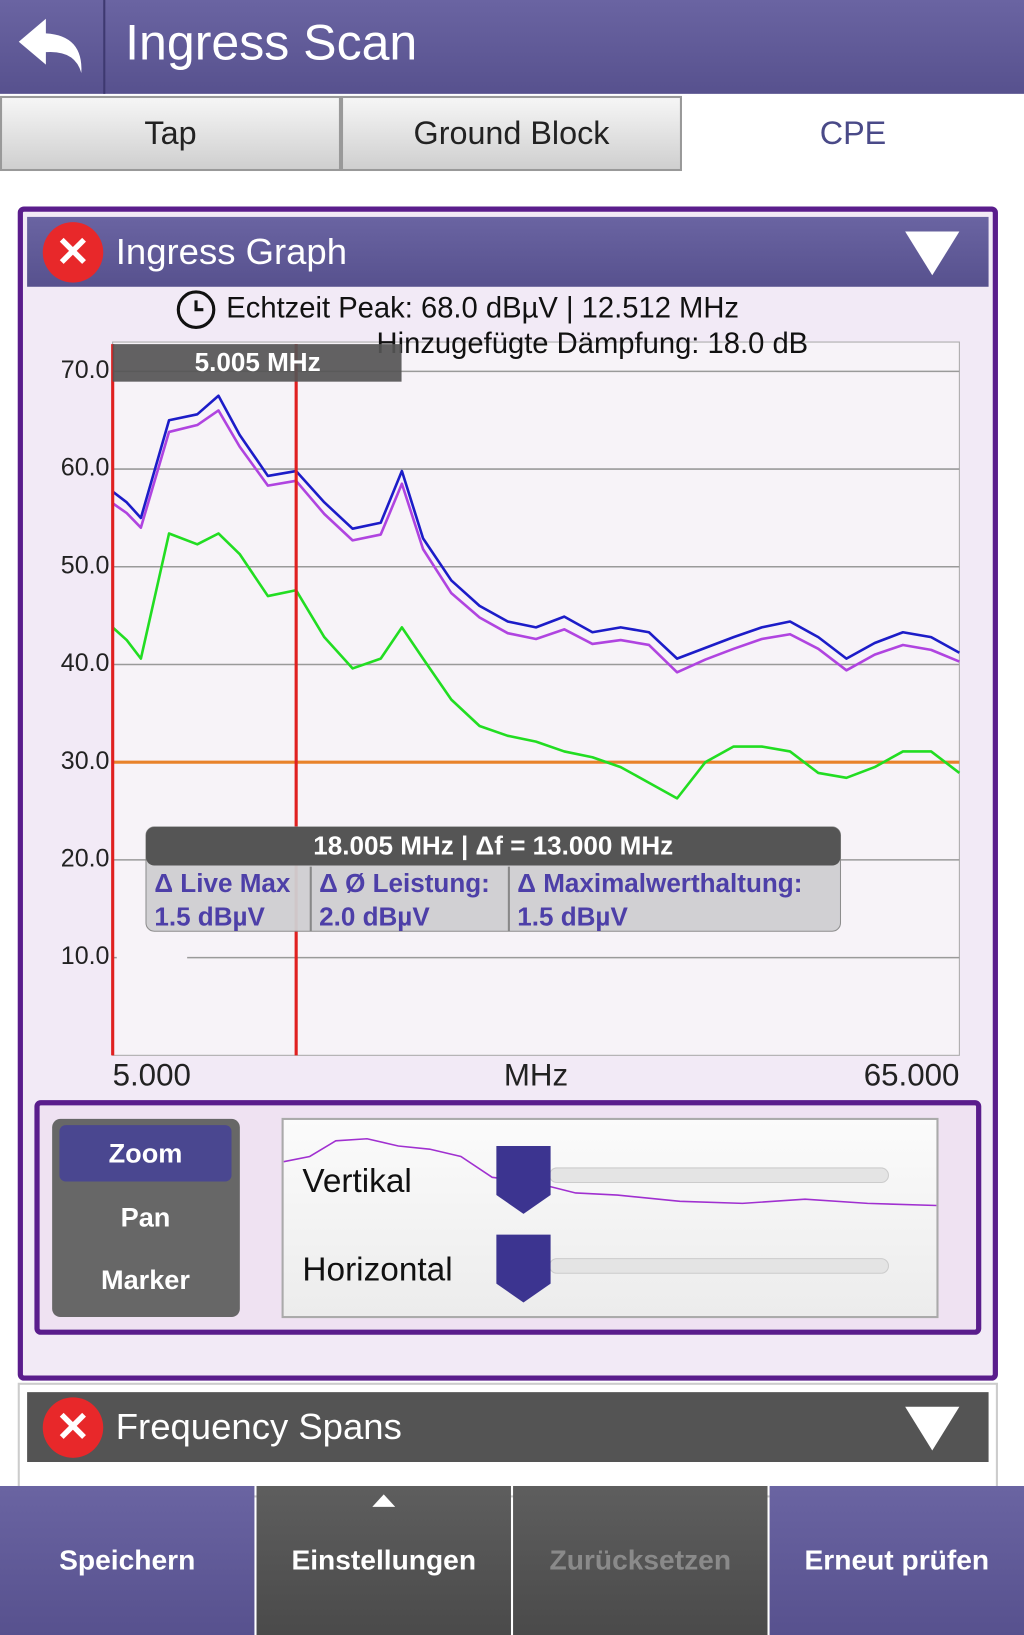 Image resolution: width=1024 pixels, height=1635 pixels. Describe the element at coordinates (512, 47) in the screenshot. I see `app-bar: Ingress Scan` at that location.